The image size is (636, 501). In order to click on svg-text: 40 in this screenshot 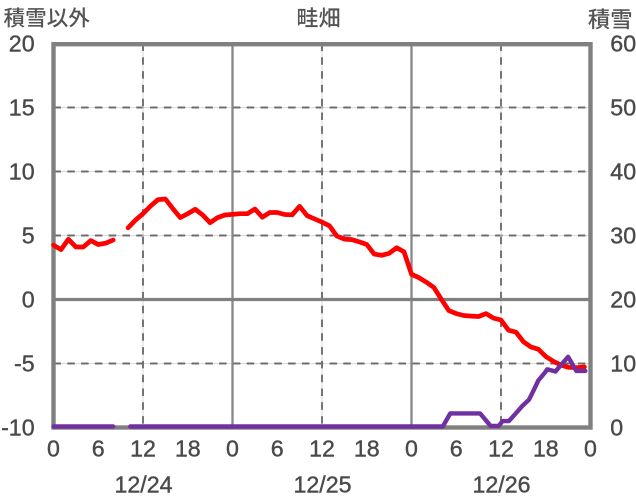, I will do `click(623, 172)`.